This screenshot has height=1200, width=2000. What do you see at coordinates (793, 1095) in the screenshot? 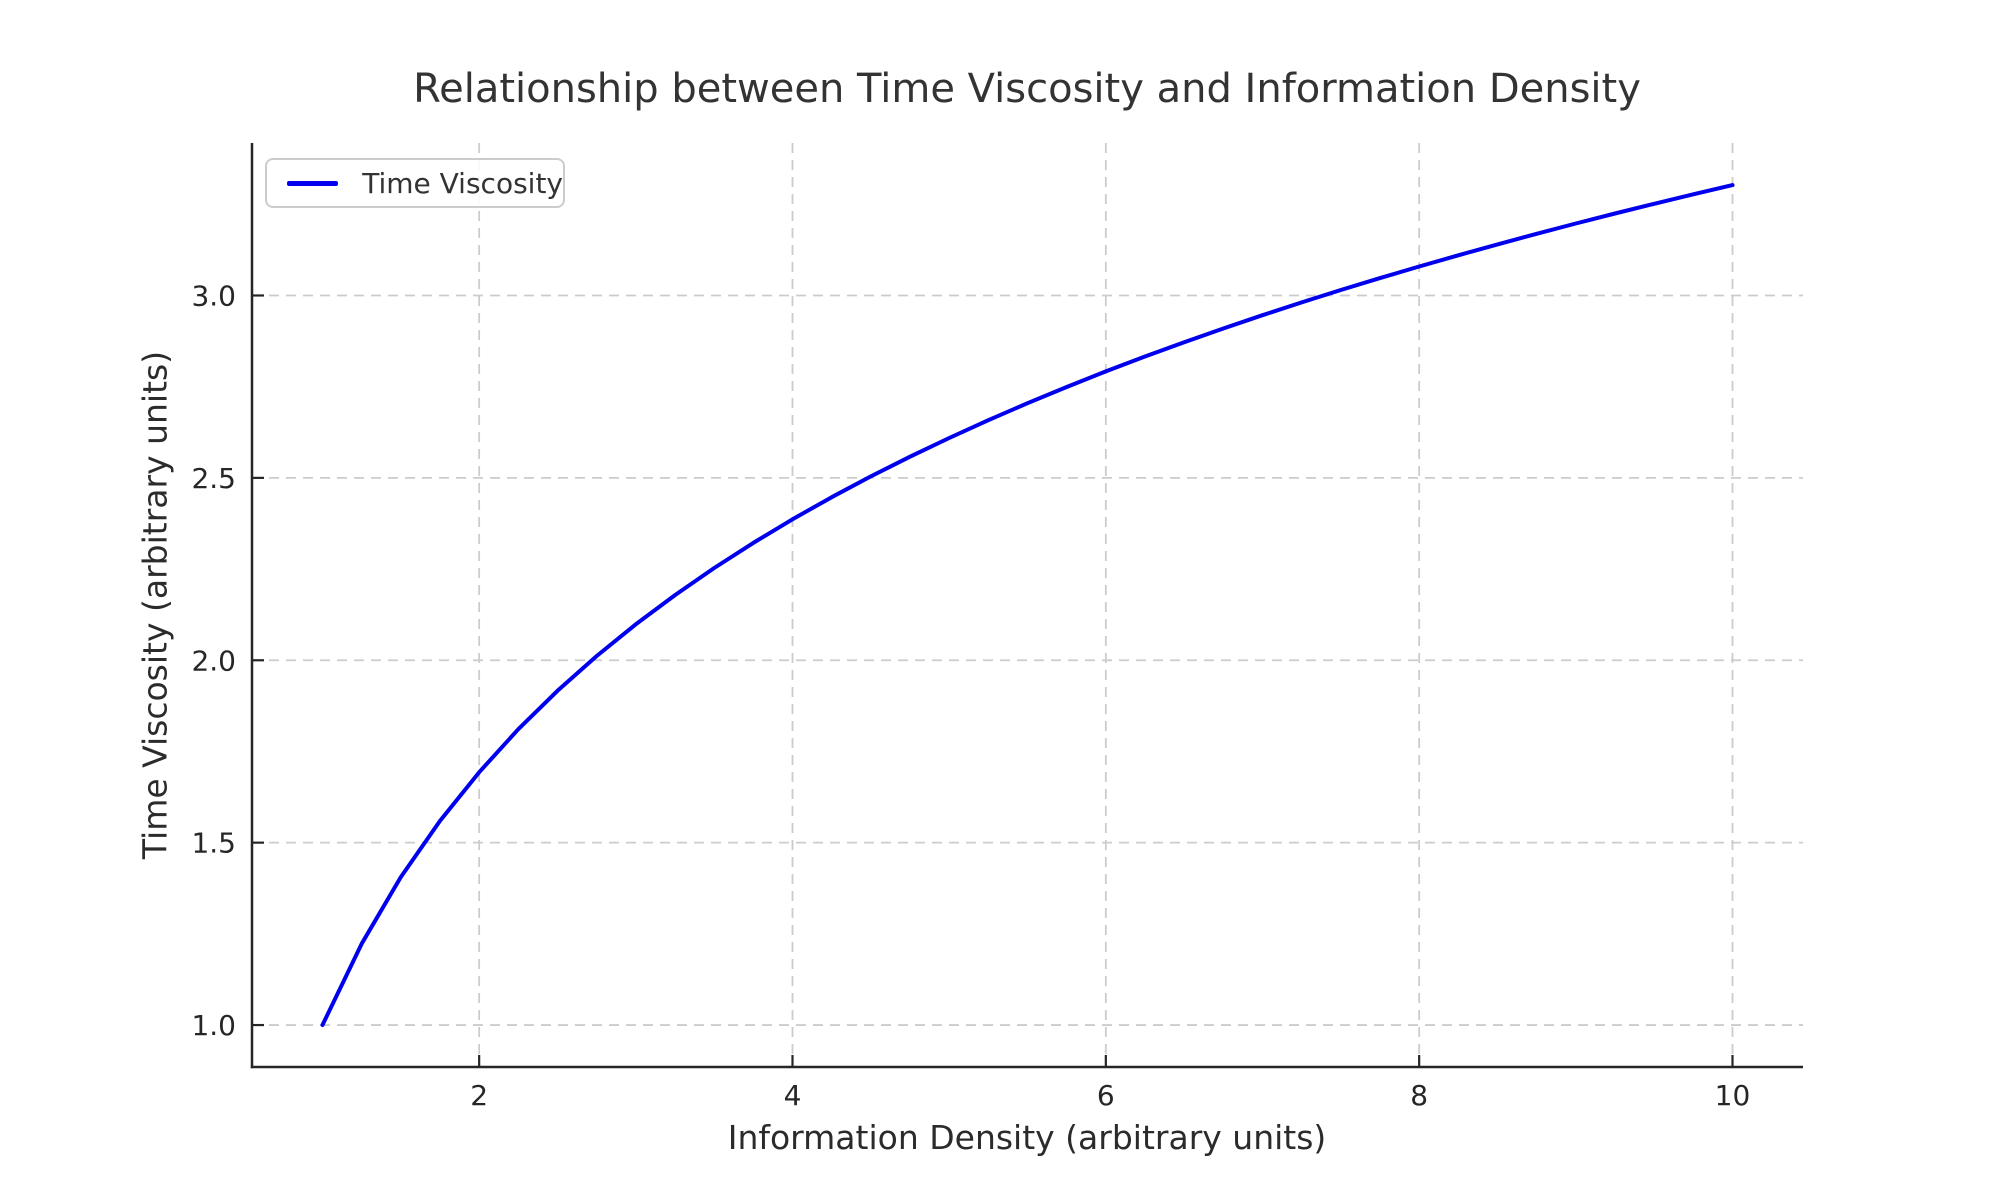
I see `x-tick-label: 4` at bounding box center [793, 1095].